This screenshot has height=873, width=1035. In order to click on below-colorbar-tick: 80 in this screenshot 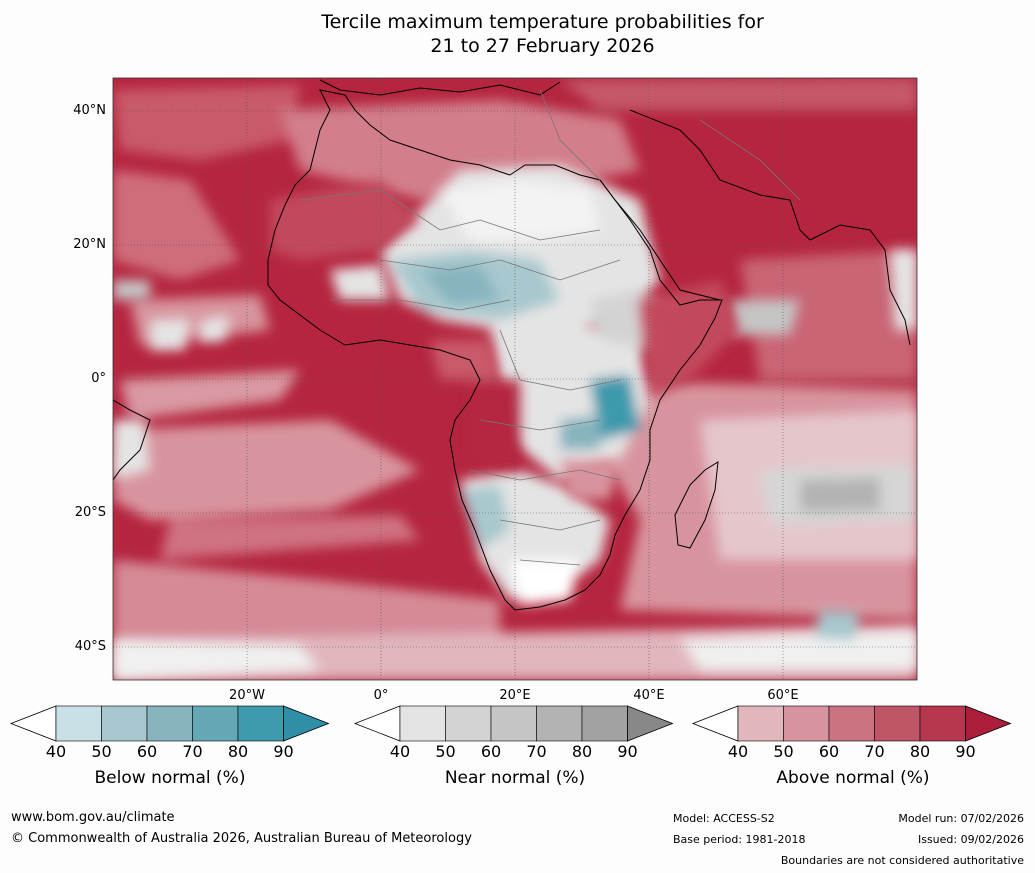, I will do `click(238, 751)`.